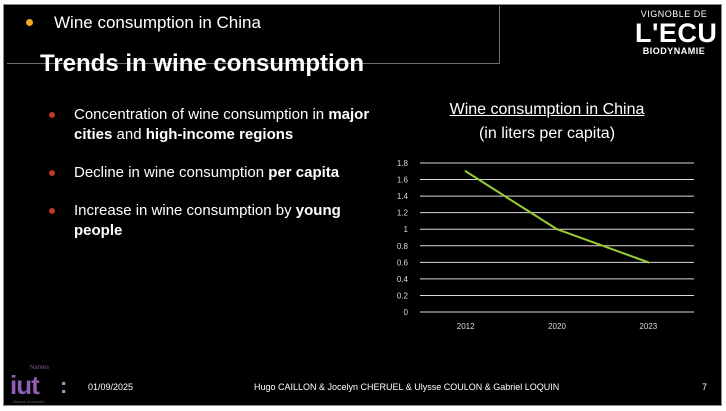  I want to click on bullet-item: Decline in wine consumption per capita, so click(209, 173).